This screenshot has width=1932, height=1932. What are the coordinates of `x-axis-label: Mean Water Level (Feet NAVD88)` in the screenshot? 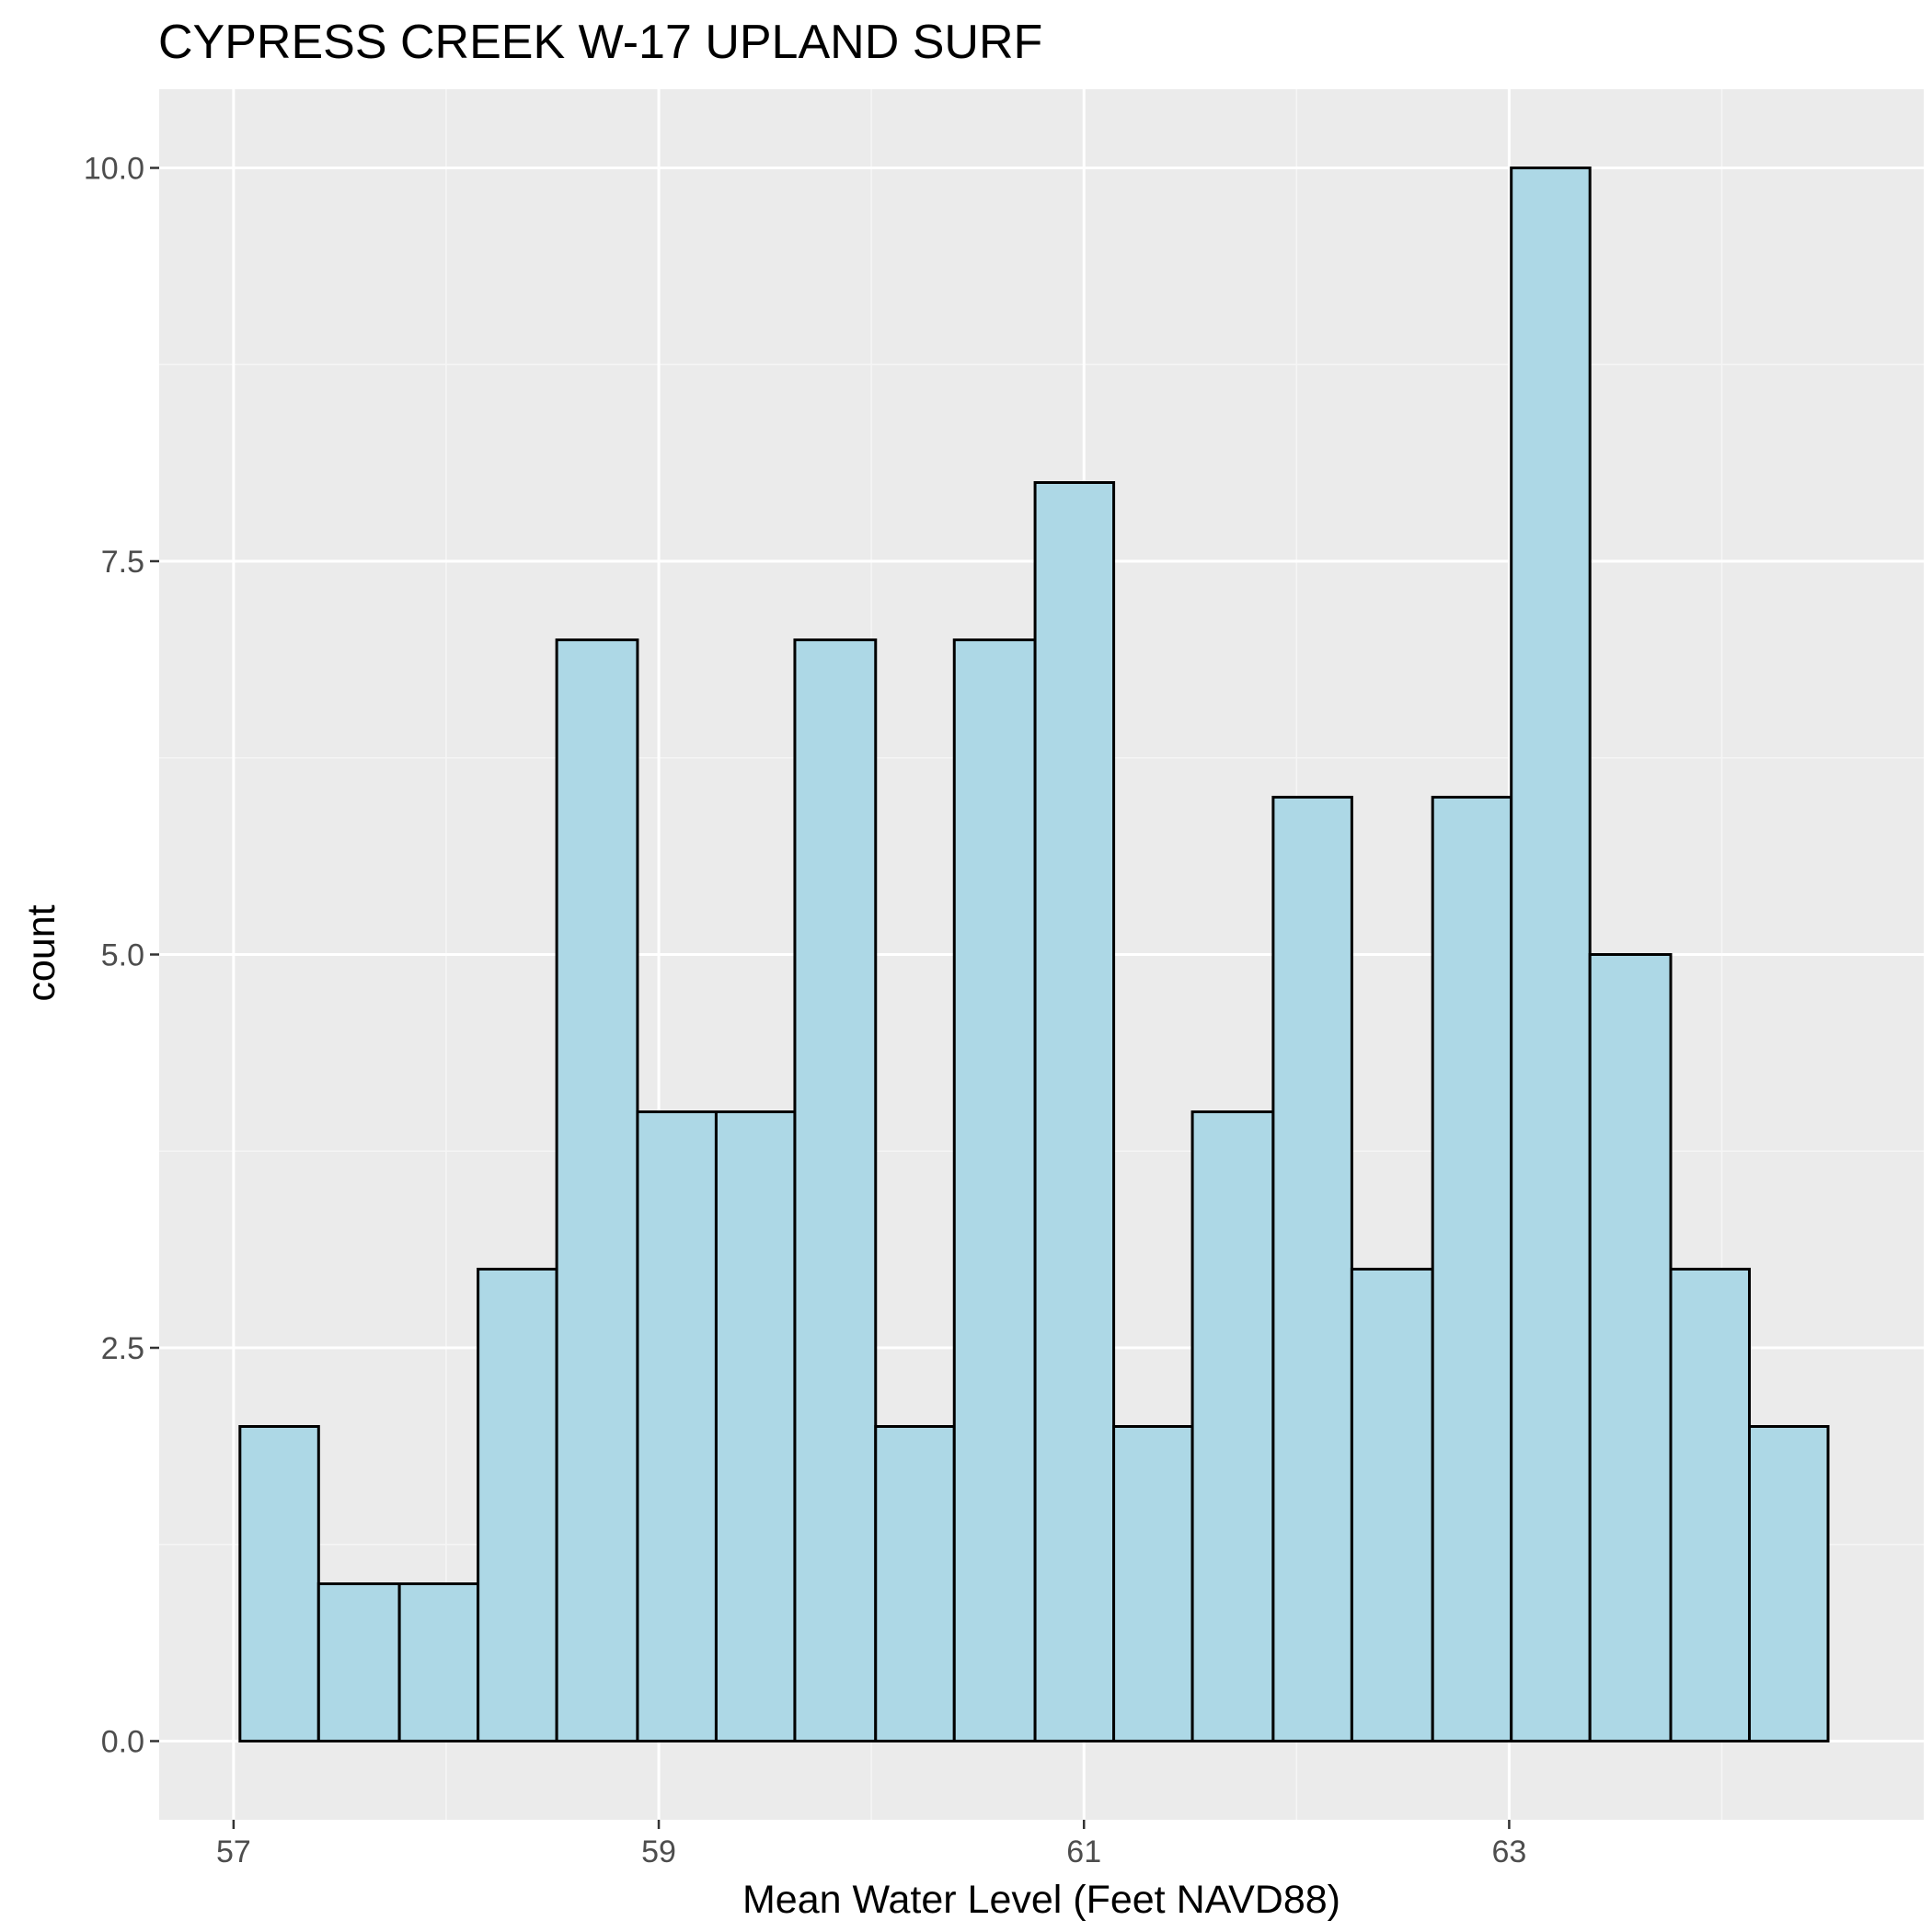 It's located at (1041, 1900).